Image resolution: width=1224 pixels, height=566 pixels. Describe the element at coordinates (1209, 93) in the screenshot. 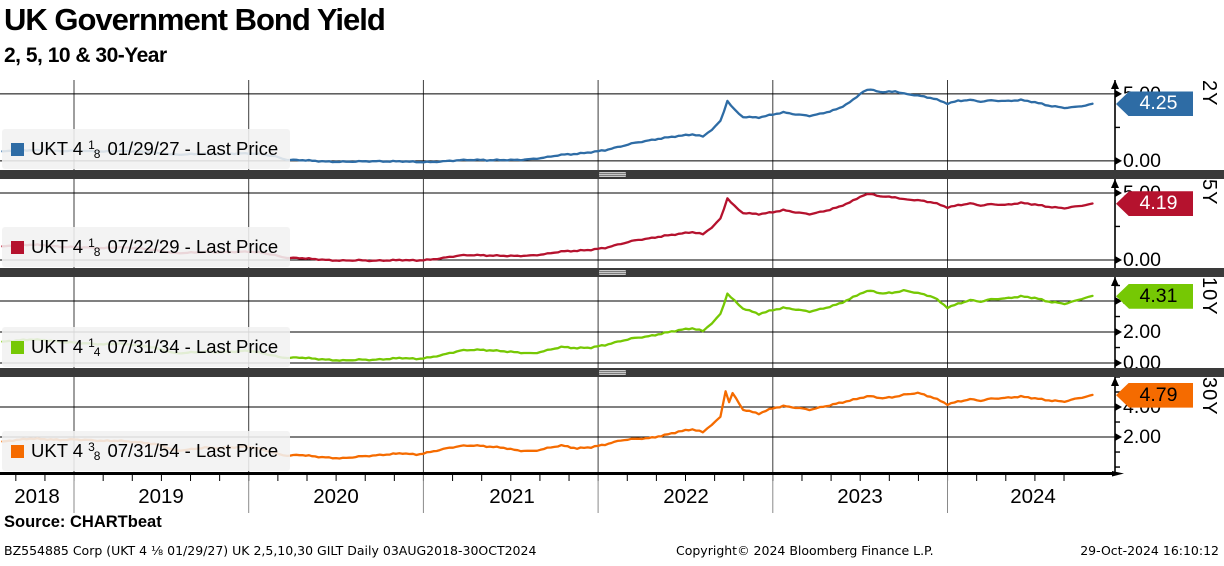

I see `tenor-label-2Y: 2Y` at that location.